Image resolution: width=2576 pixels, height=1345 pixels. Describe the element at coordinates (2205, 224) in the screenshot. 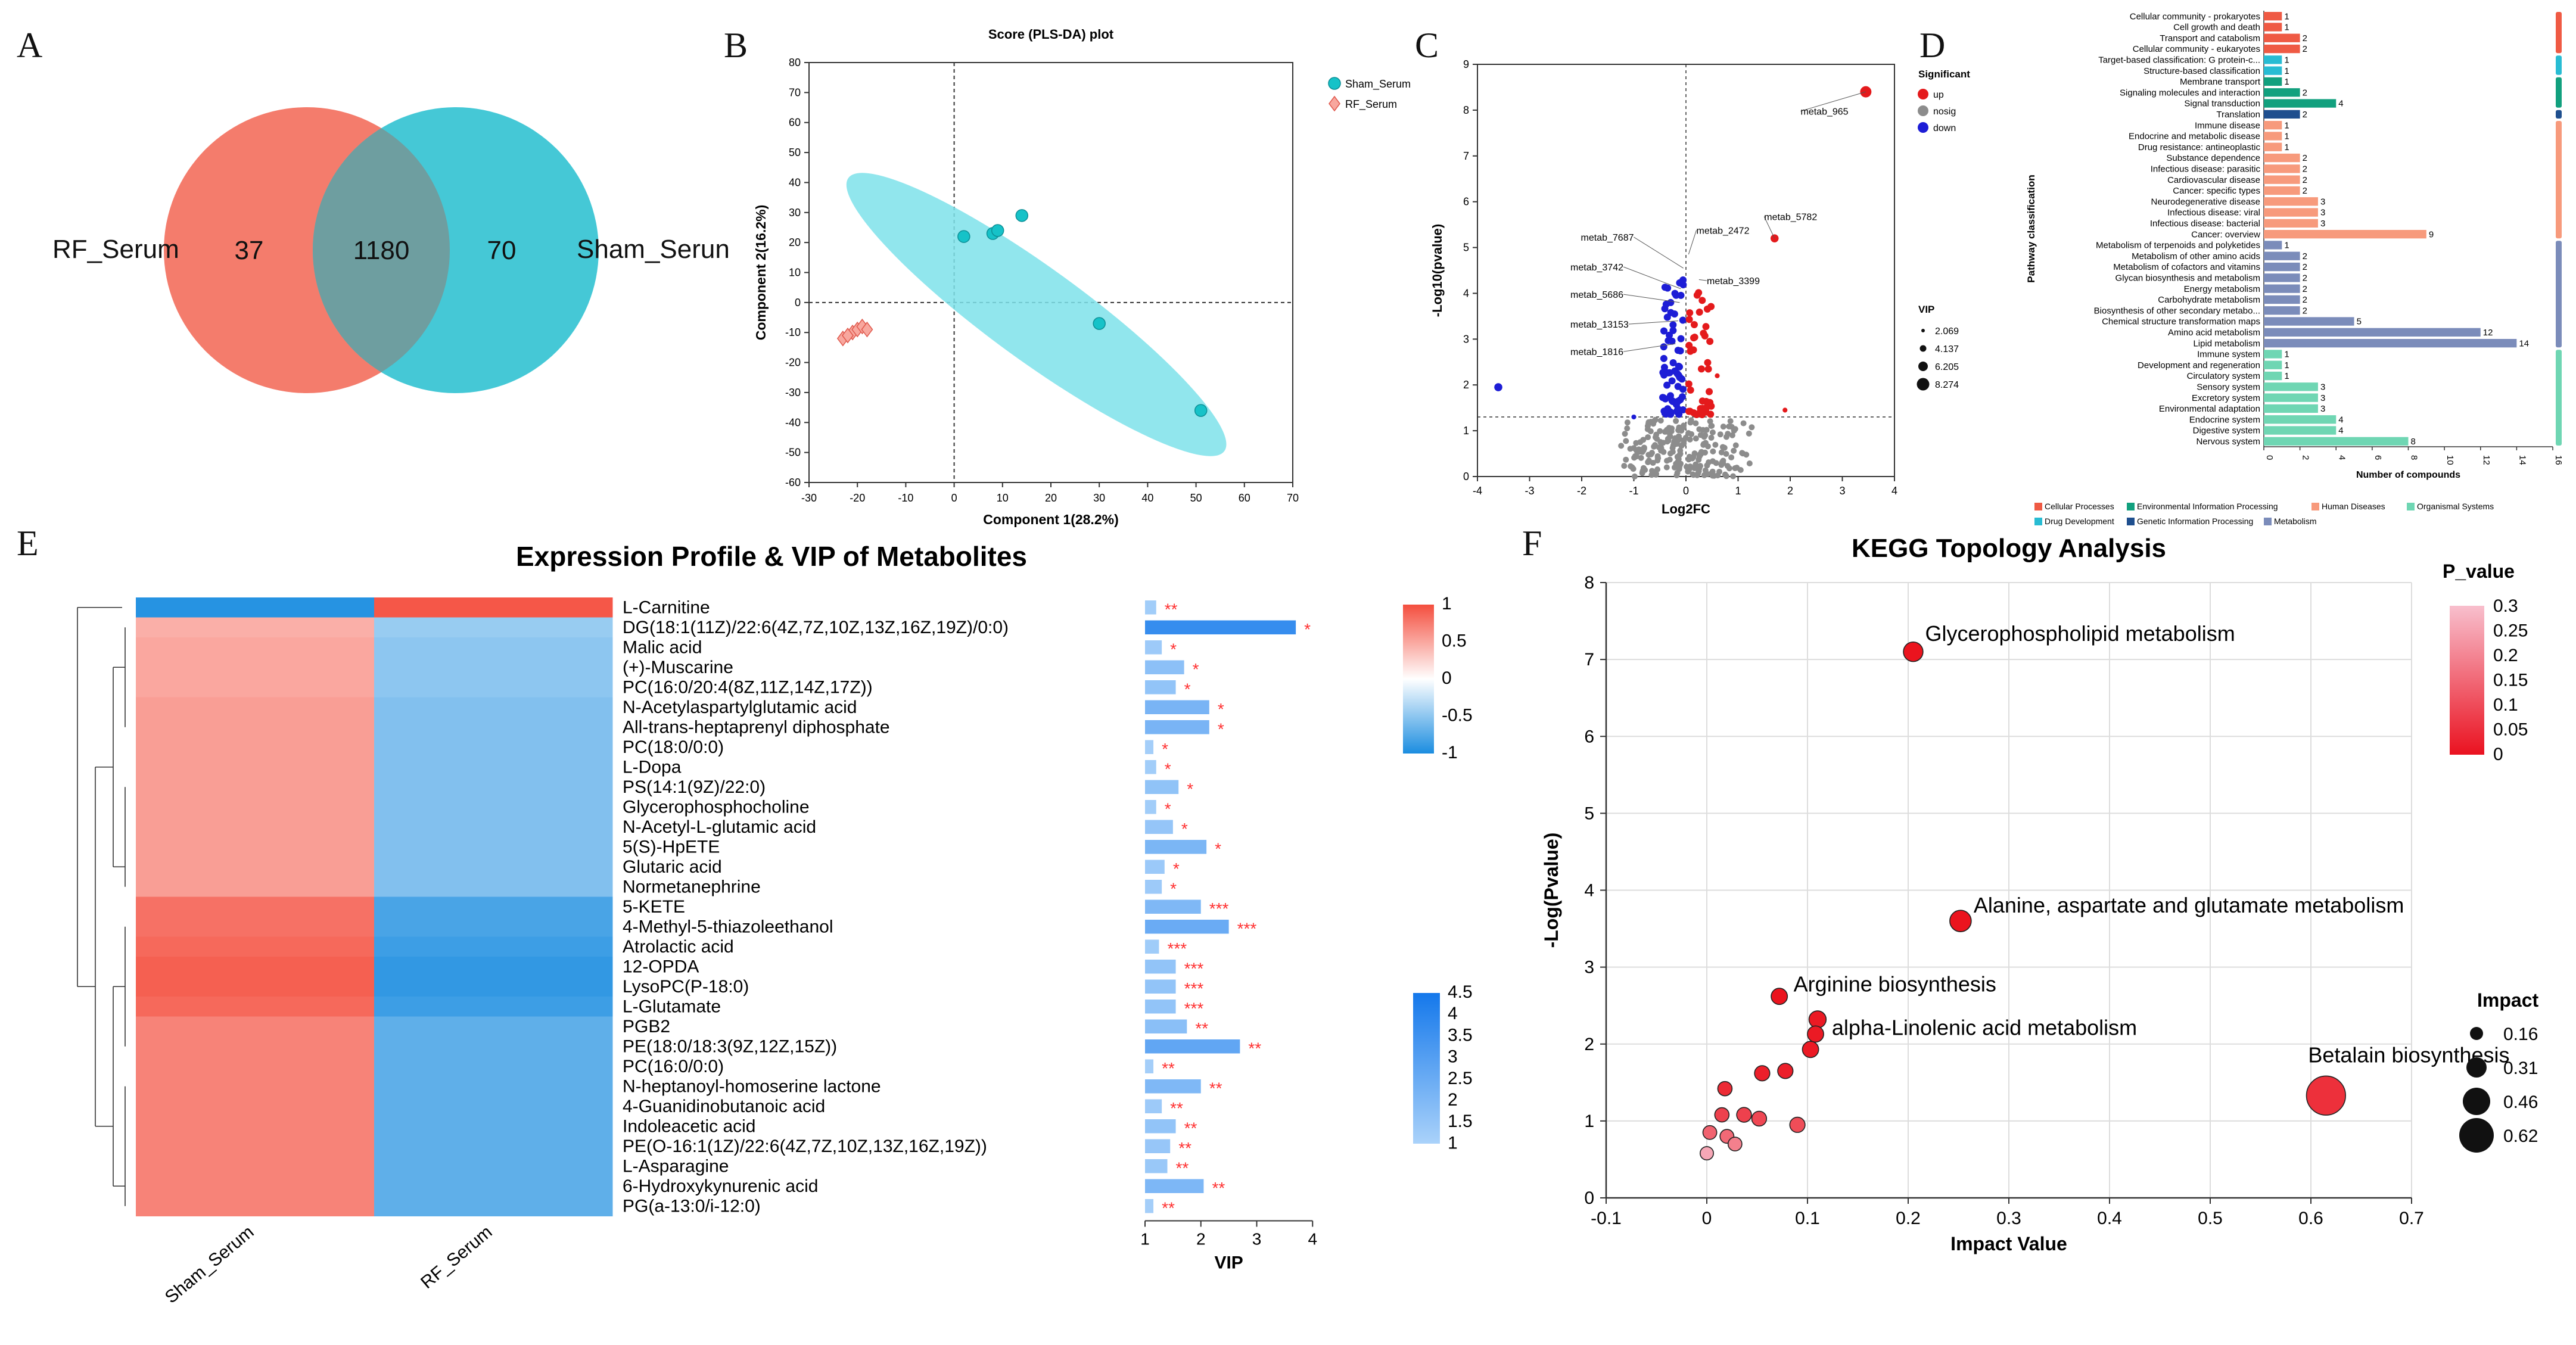

I see `category-label: Infectious disease: bacterial` at that location.